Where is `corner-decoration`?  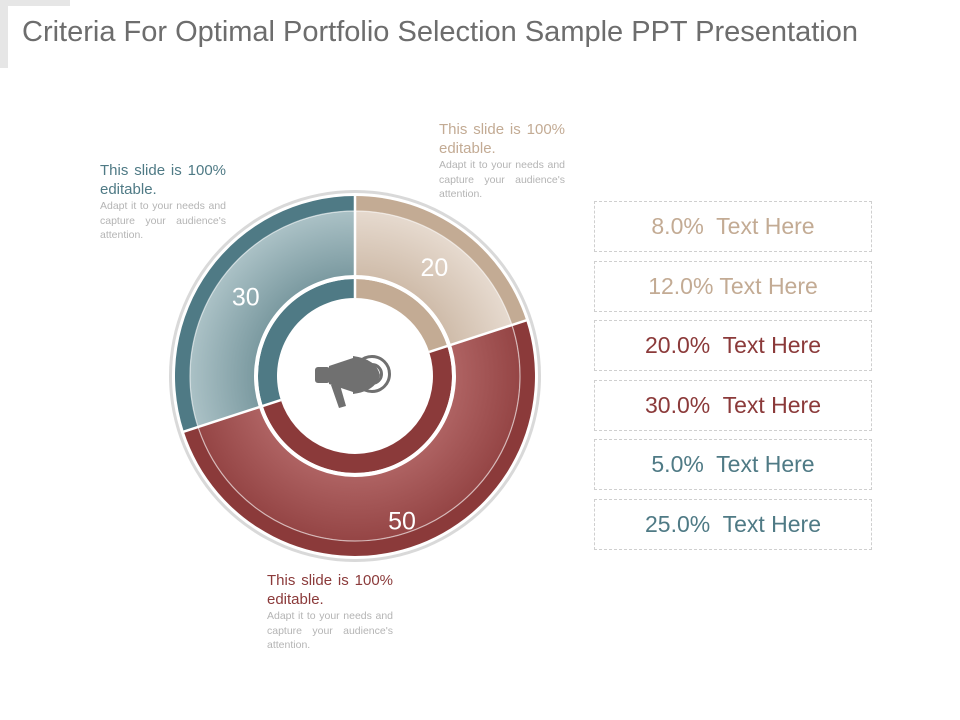
corner-decoration is located at coordinates (35, 34).